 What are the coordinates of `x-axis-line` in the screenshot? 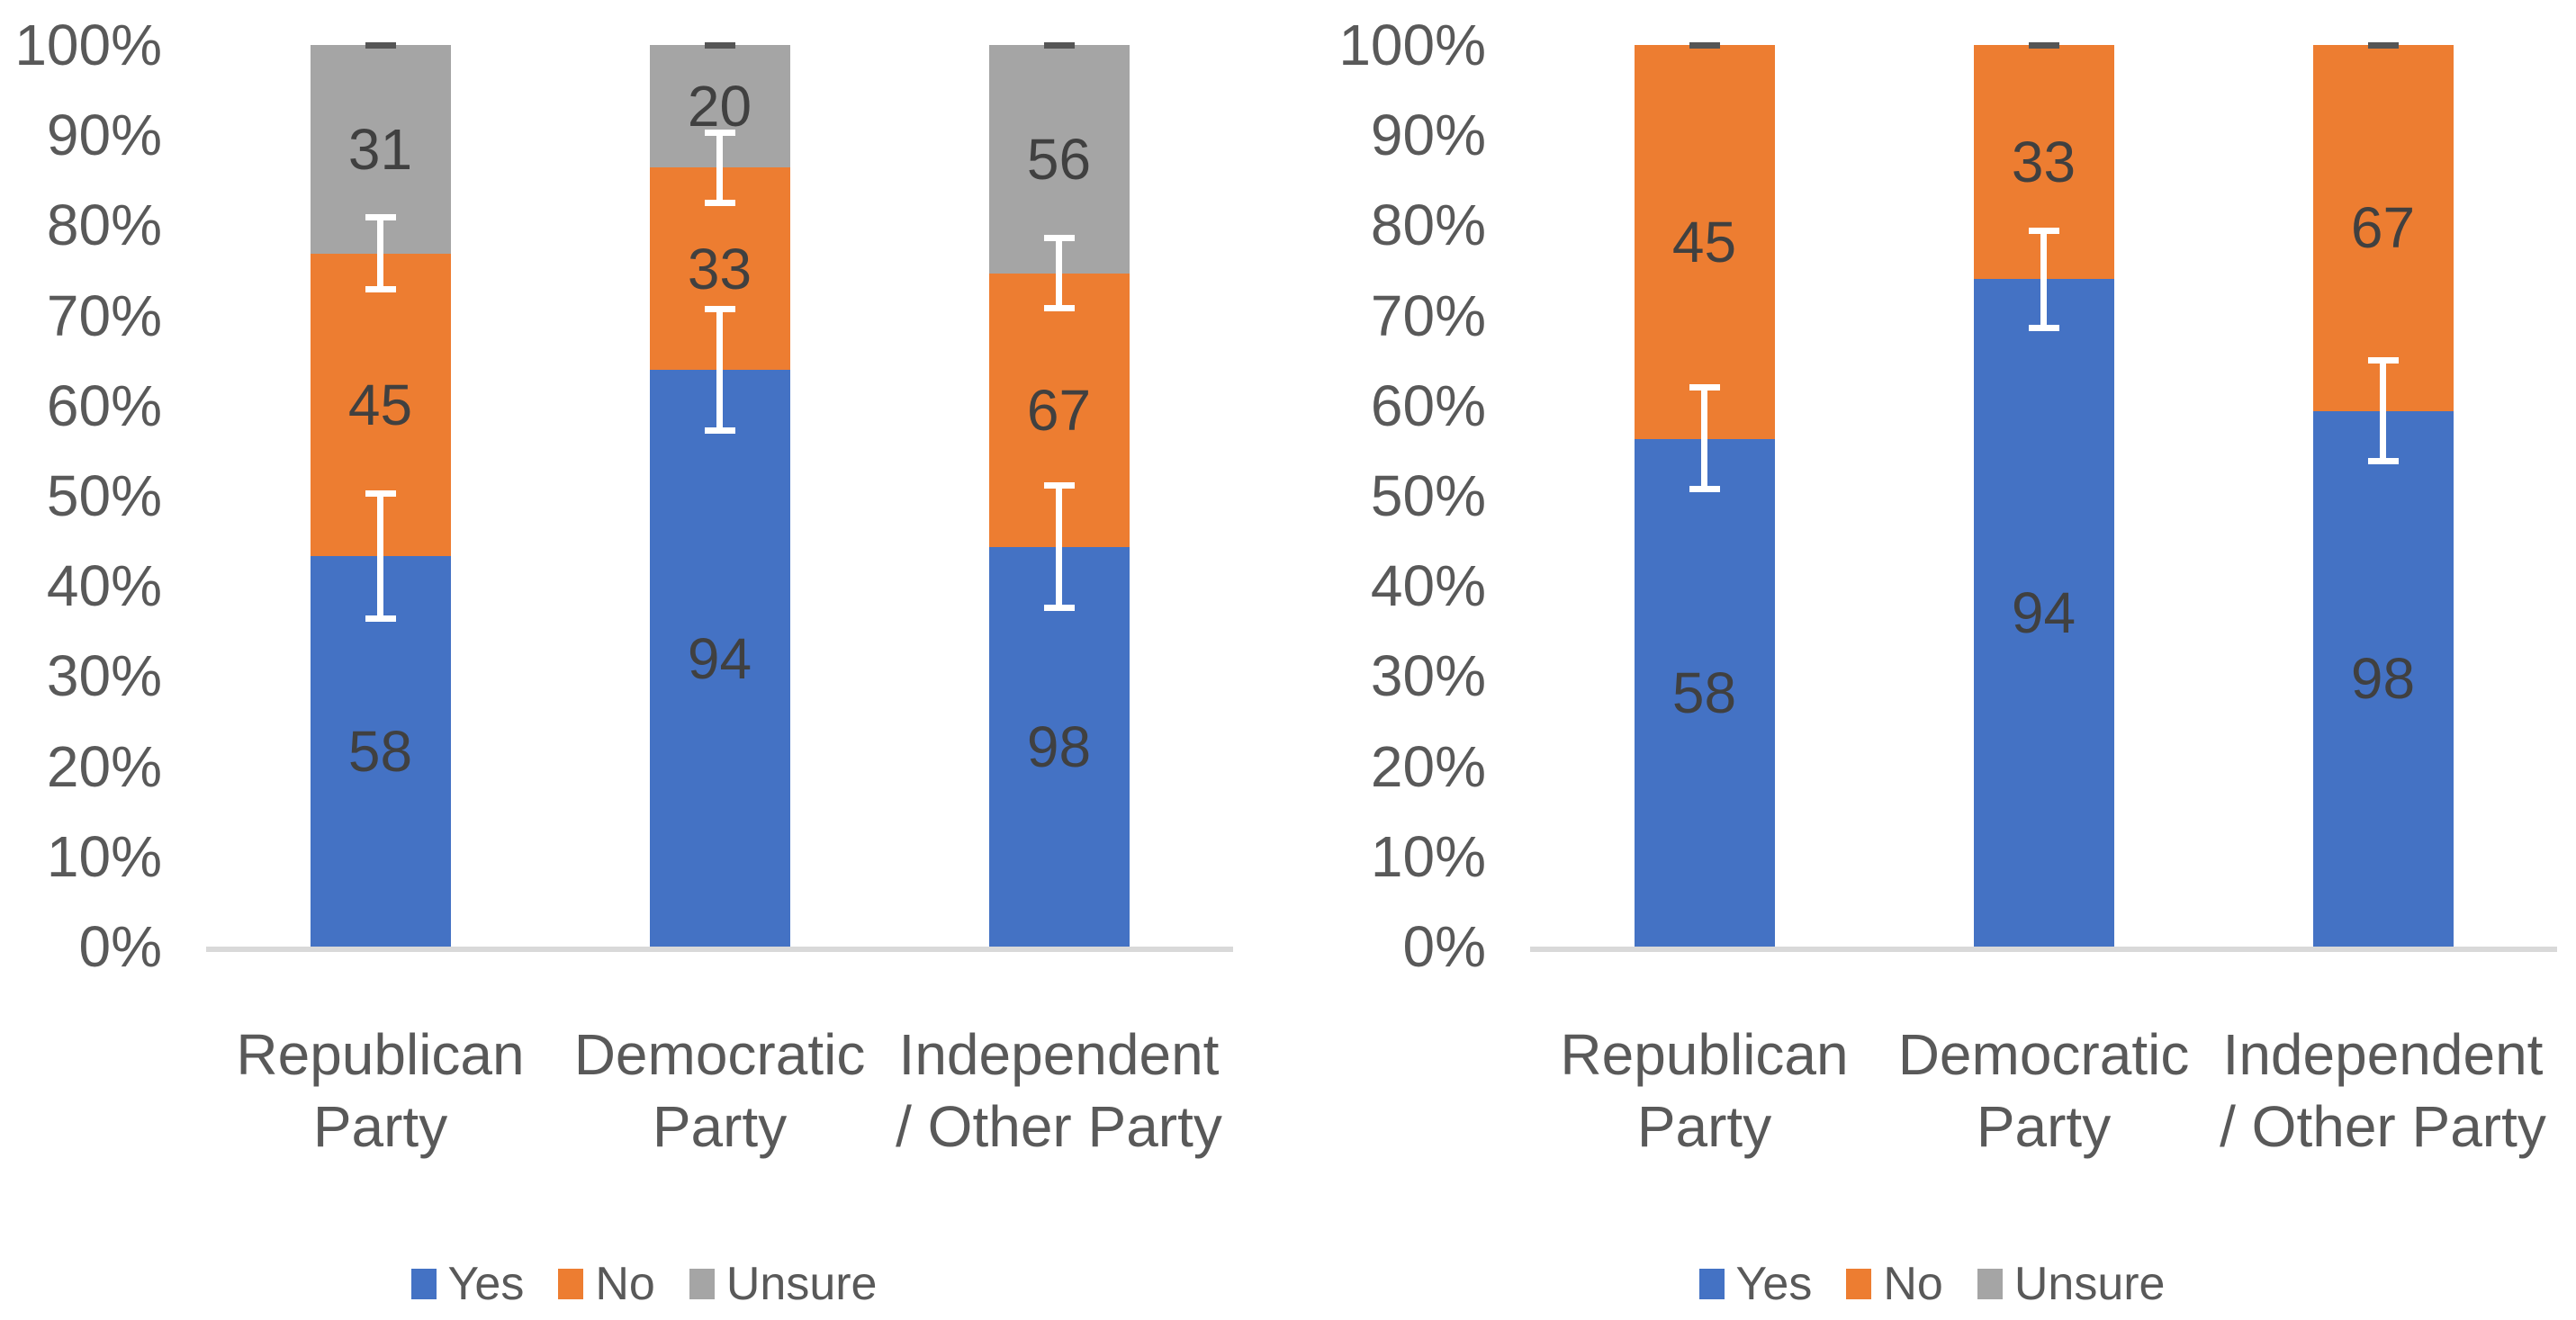 It's located at (719, 949).